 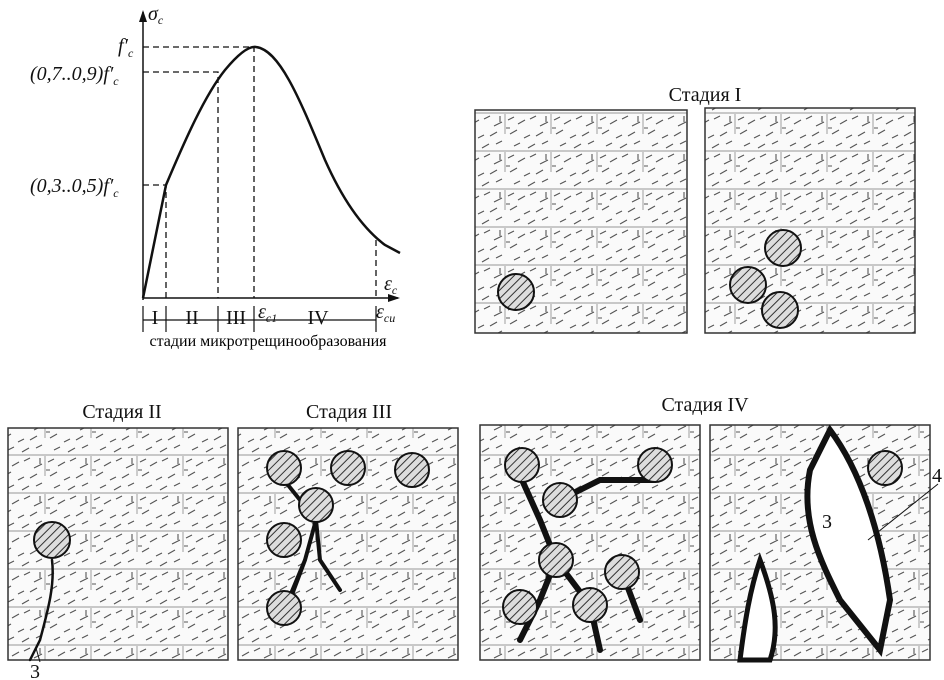 I want to click on panel-title: Стадия II, so click(x=121, y=412).